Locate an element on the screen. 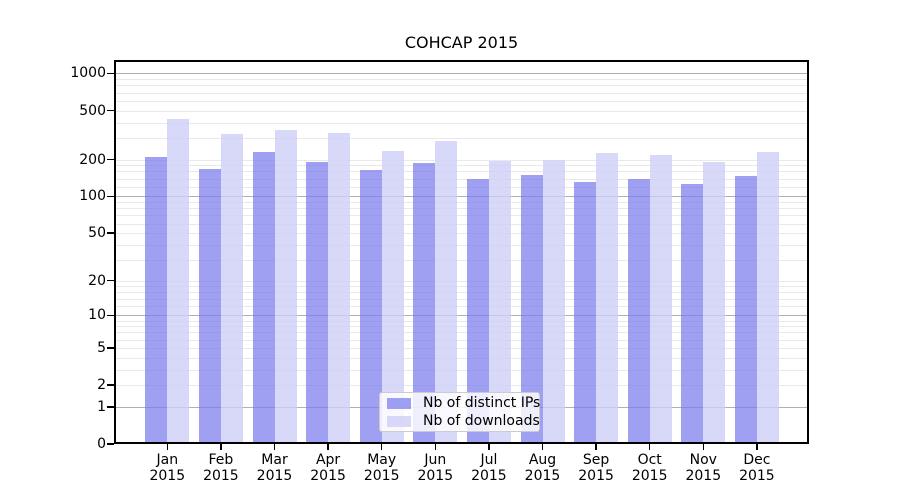 This screenshot has height=500, width=900. y-tick-label: 1000 is located at coordinates (88, 73).